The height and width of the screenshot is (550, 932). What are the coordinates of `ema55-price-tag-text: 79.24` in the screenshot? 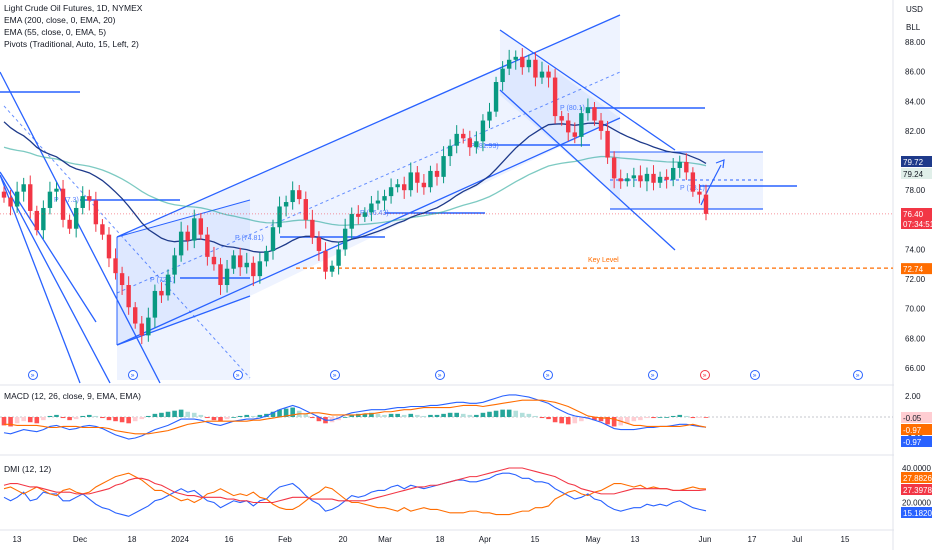 It's located at (913, 174).